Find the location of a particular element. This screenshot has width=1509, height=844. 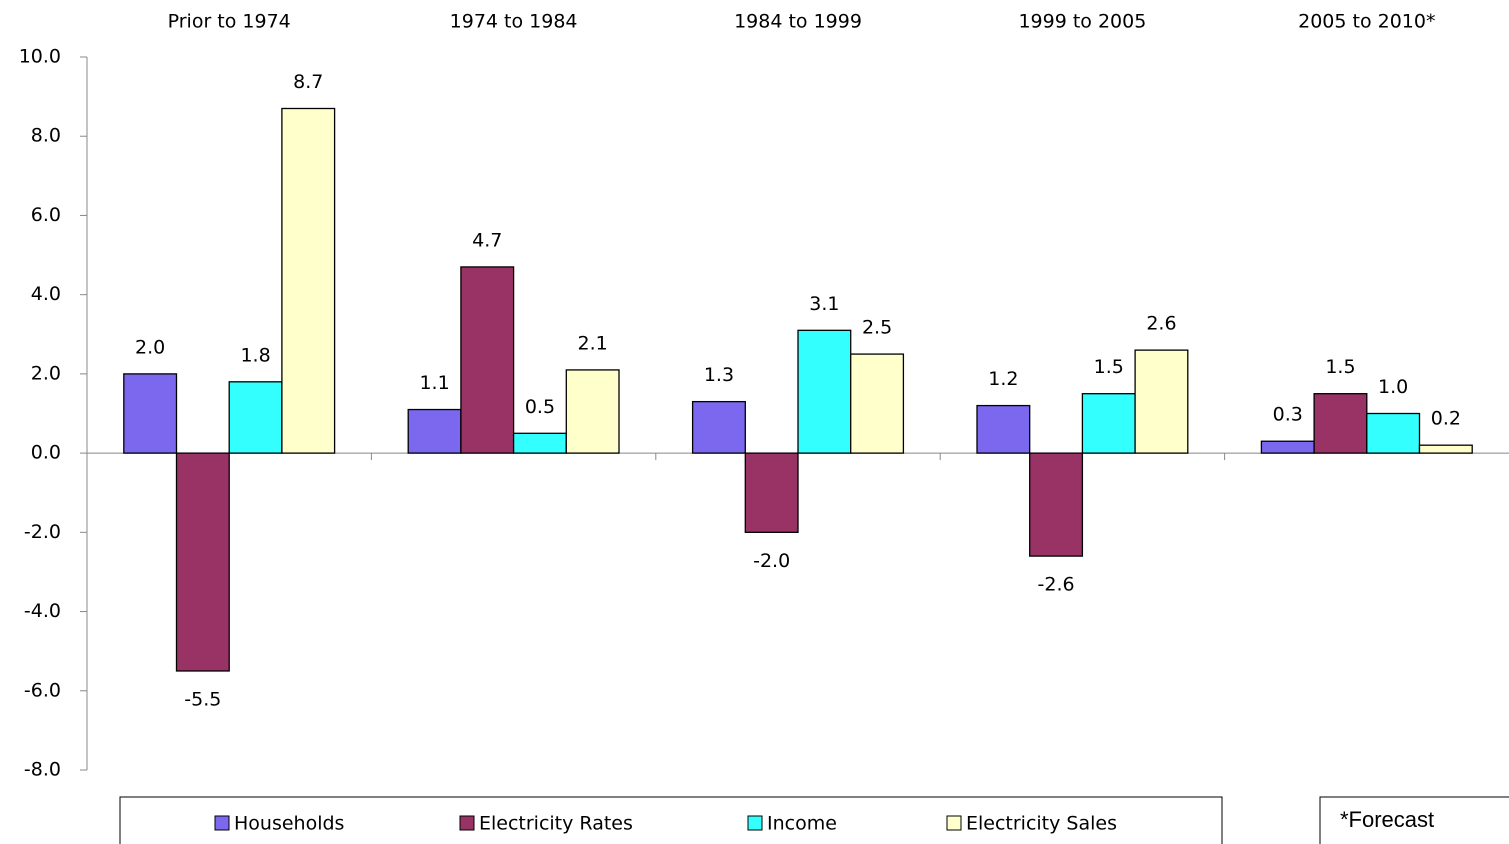

data-label: 1.2 is located at coordinates (1003, 379).